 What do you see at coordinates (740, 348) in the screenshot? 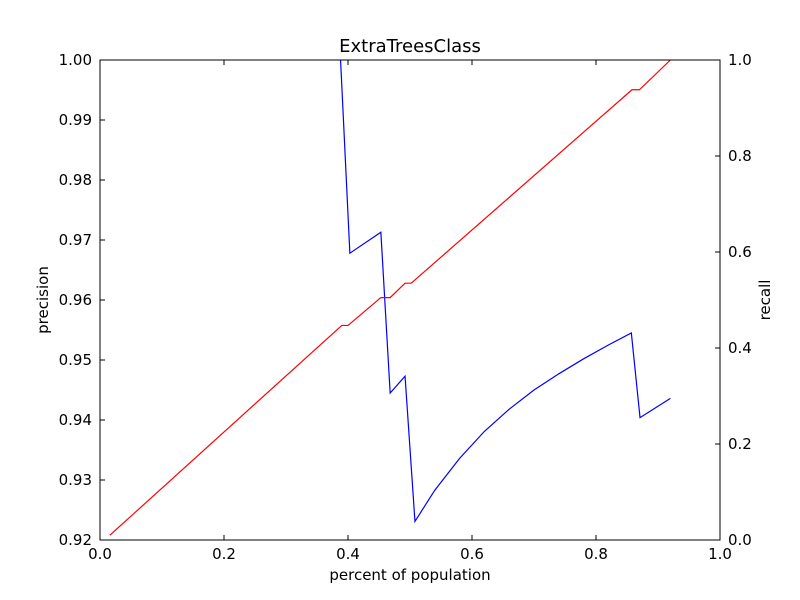
I see `y-right-tick-label: 0.4` at bounding box center [740, 348].